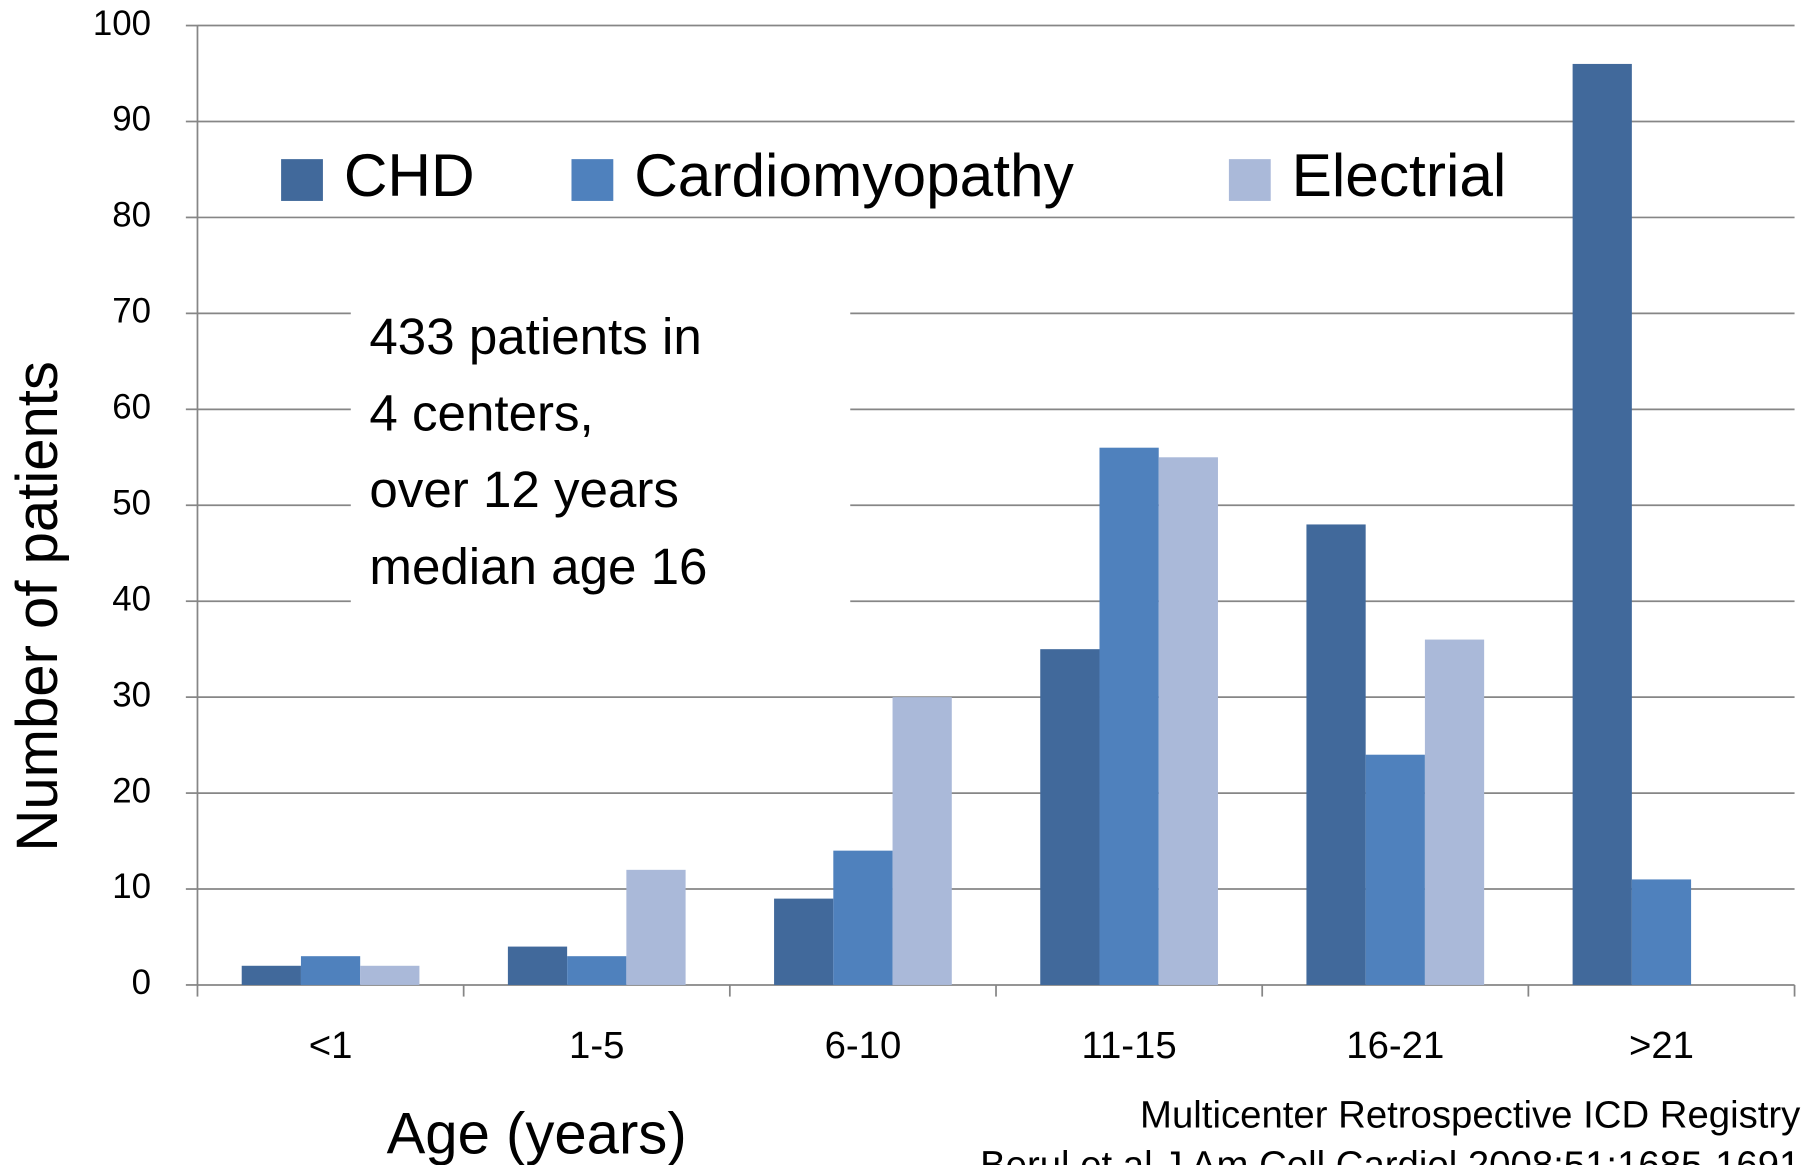  Describe the element at coordinates (131, 502) in the screenshot. I see `y-tick-label: 50` at that location.